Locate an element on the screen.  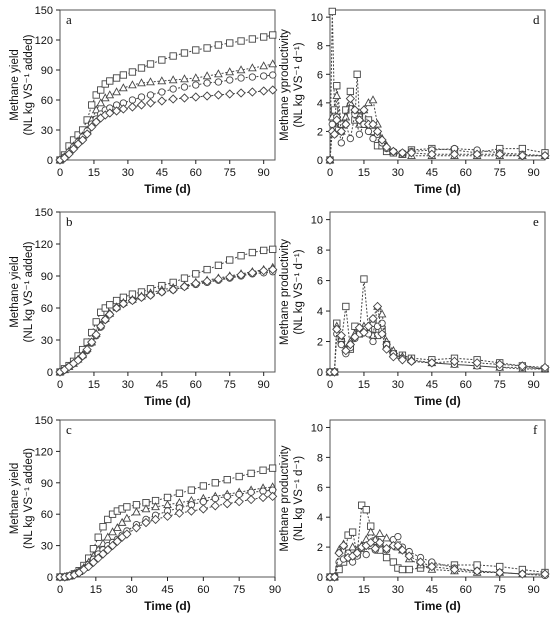
y-axis-label: Methane productivity is located at coordinates (285, 498).